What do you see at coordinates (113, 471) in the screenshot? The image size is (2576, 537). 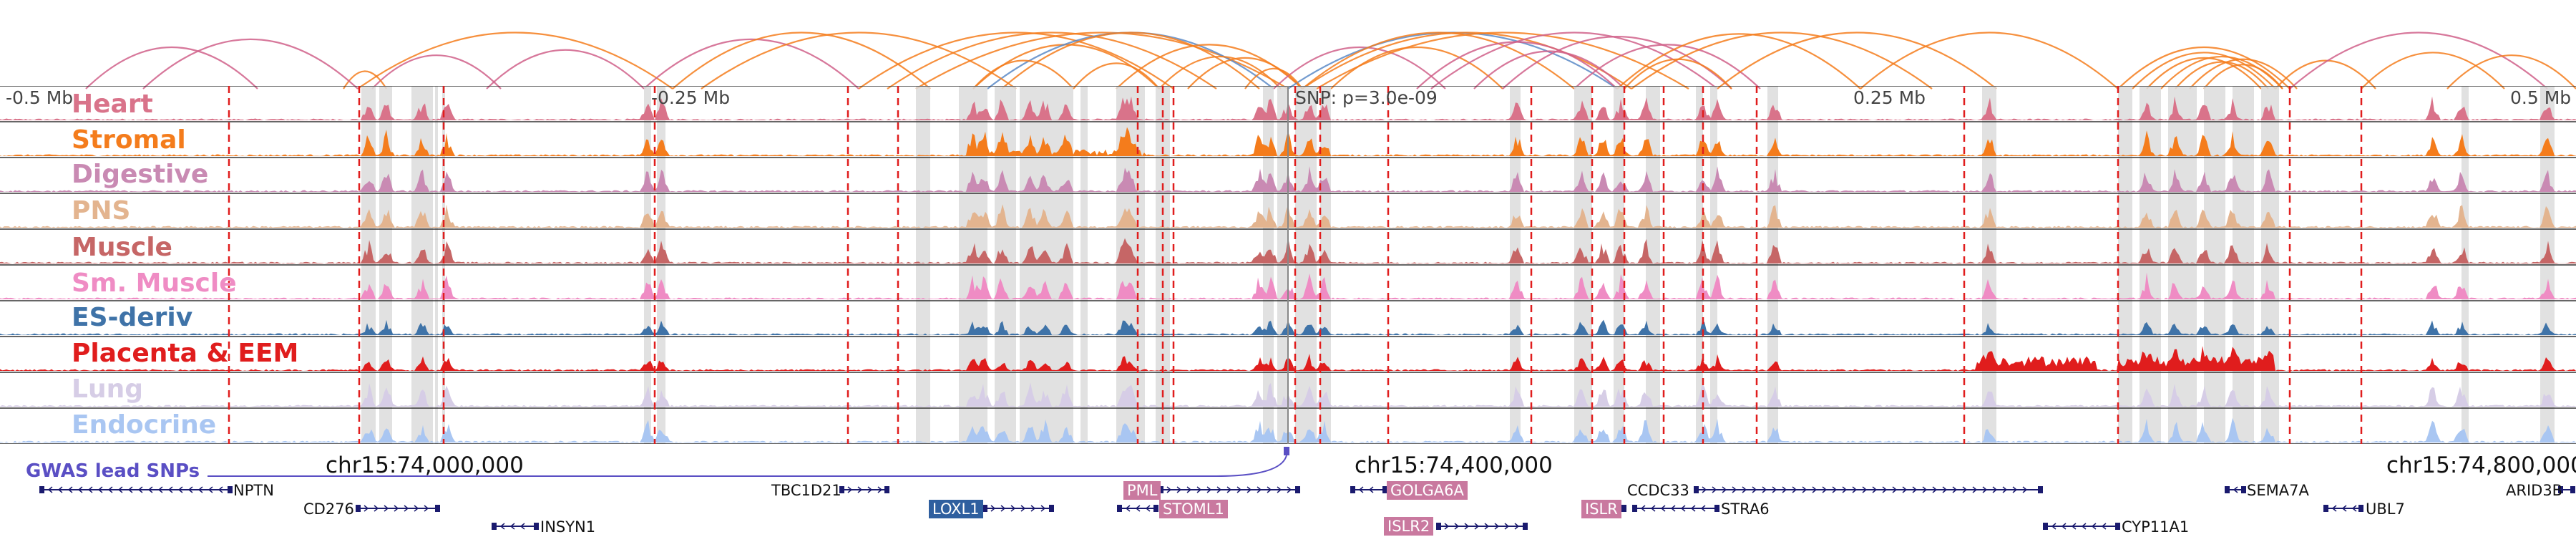 I see `gwas-lead-snps-label: GWAS lead SNPs` at bounding box center [113, 471].